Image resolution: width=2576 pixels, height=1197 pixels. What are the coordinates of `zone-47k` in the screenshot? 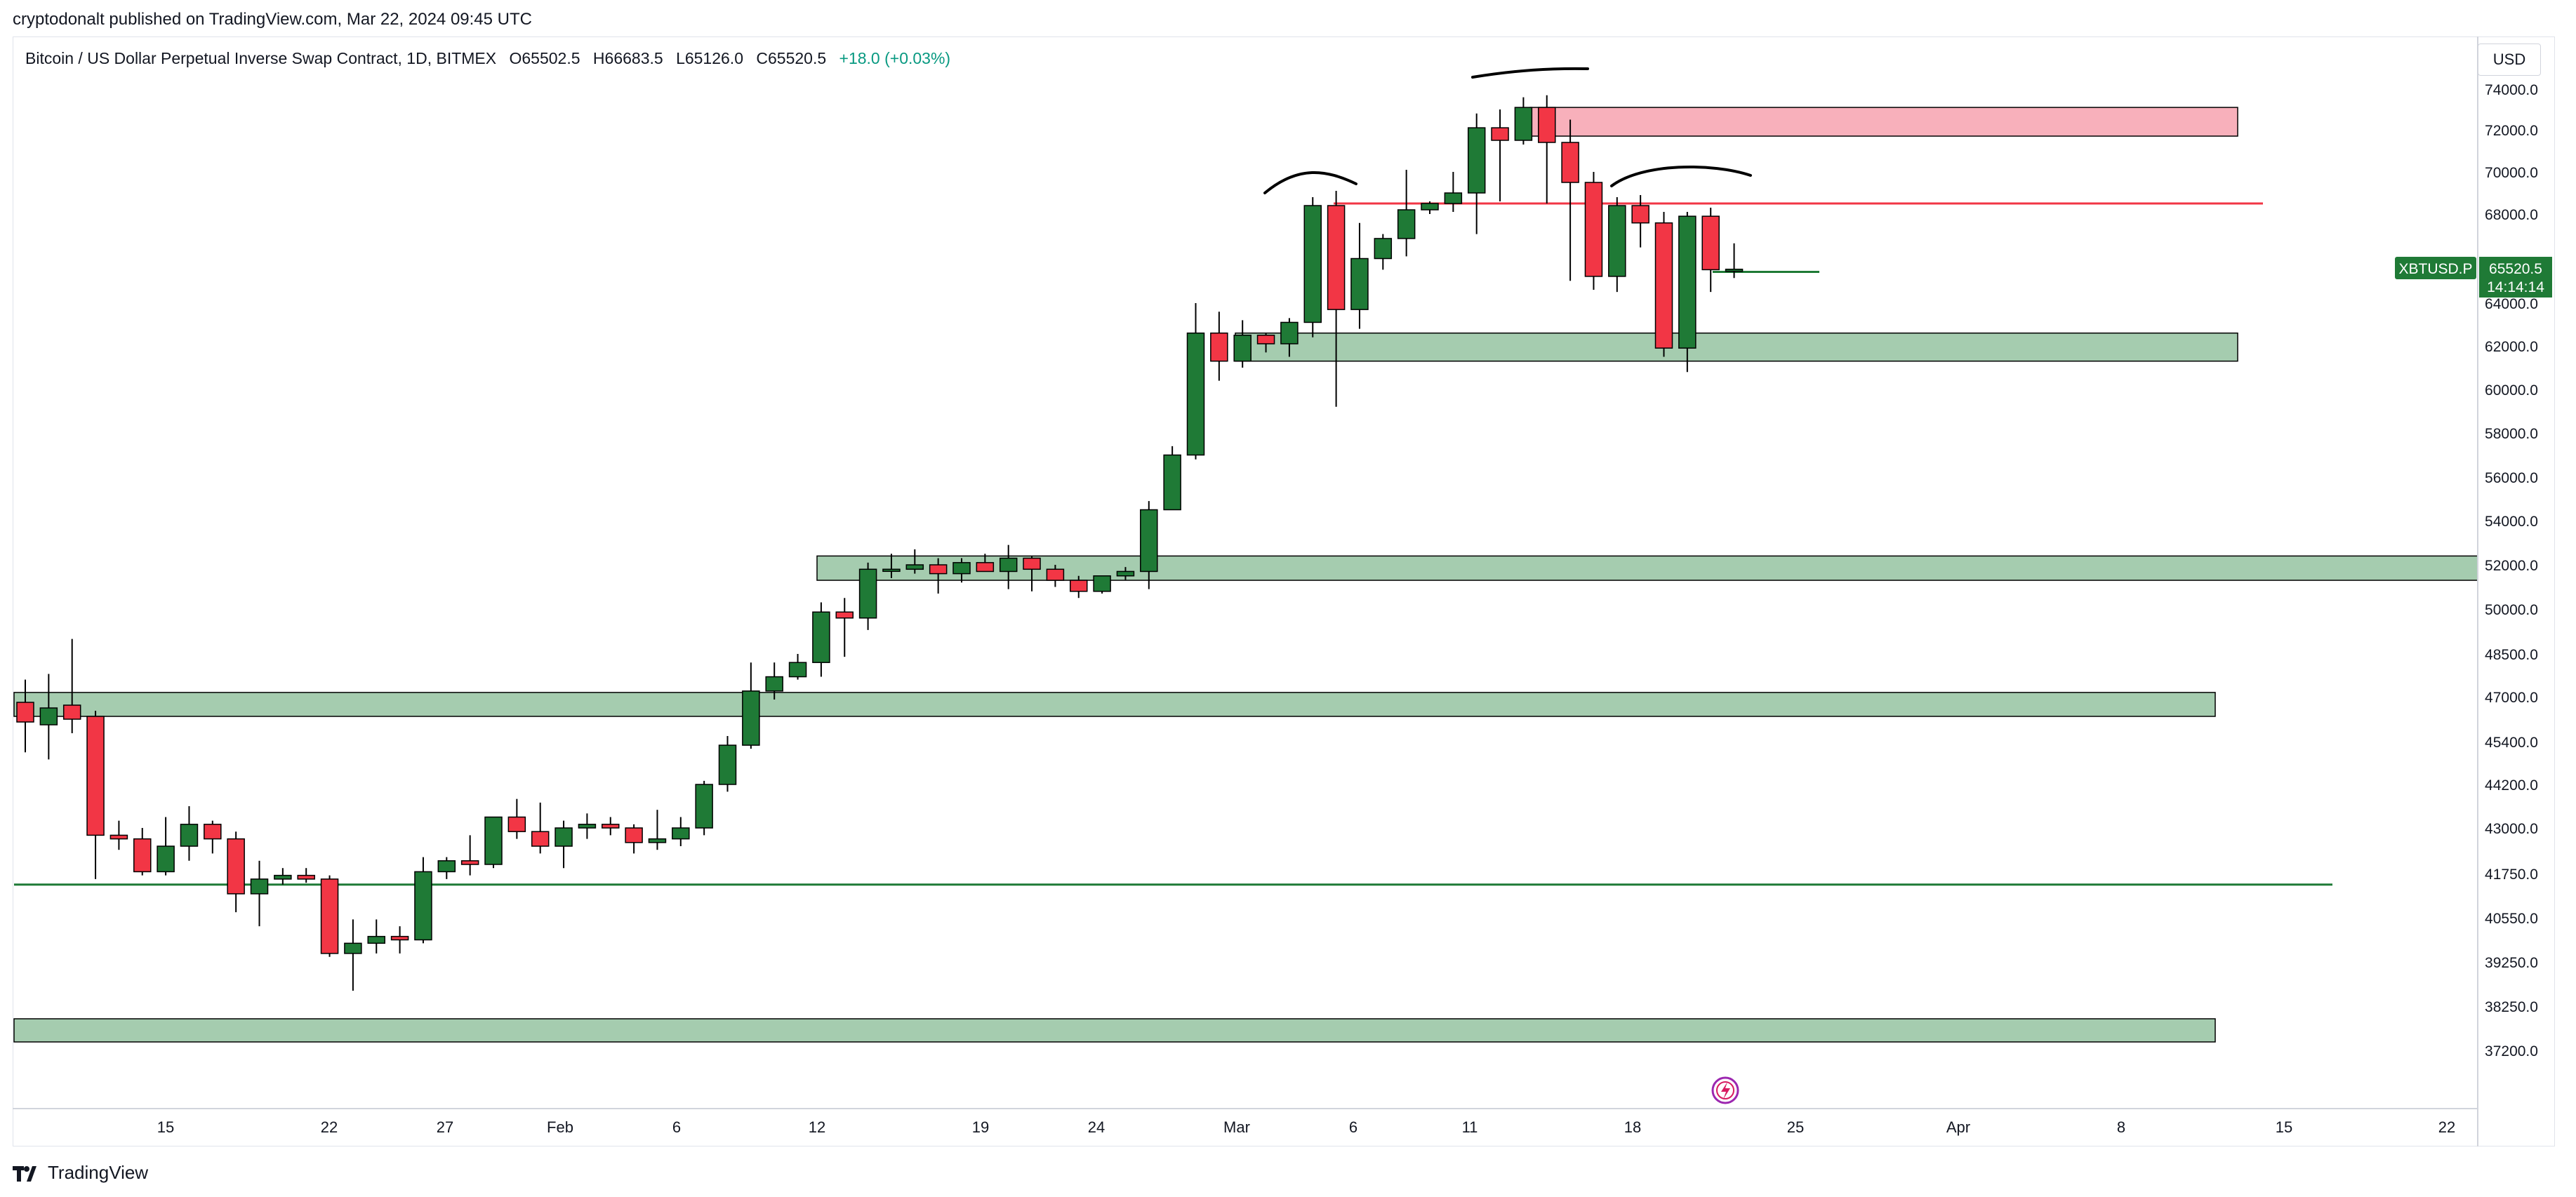 It's located at (1114, 705).